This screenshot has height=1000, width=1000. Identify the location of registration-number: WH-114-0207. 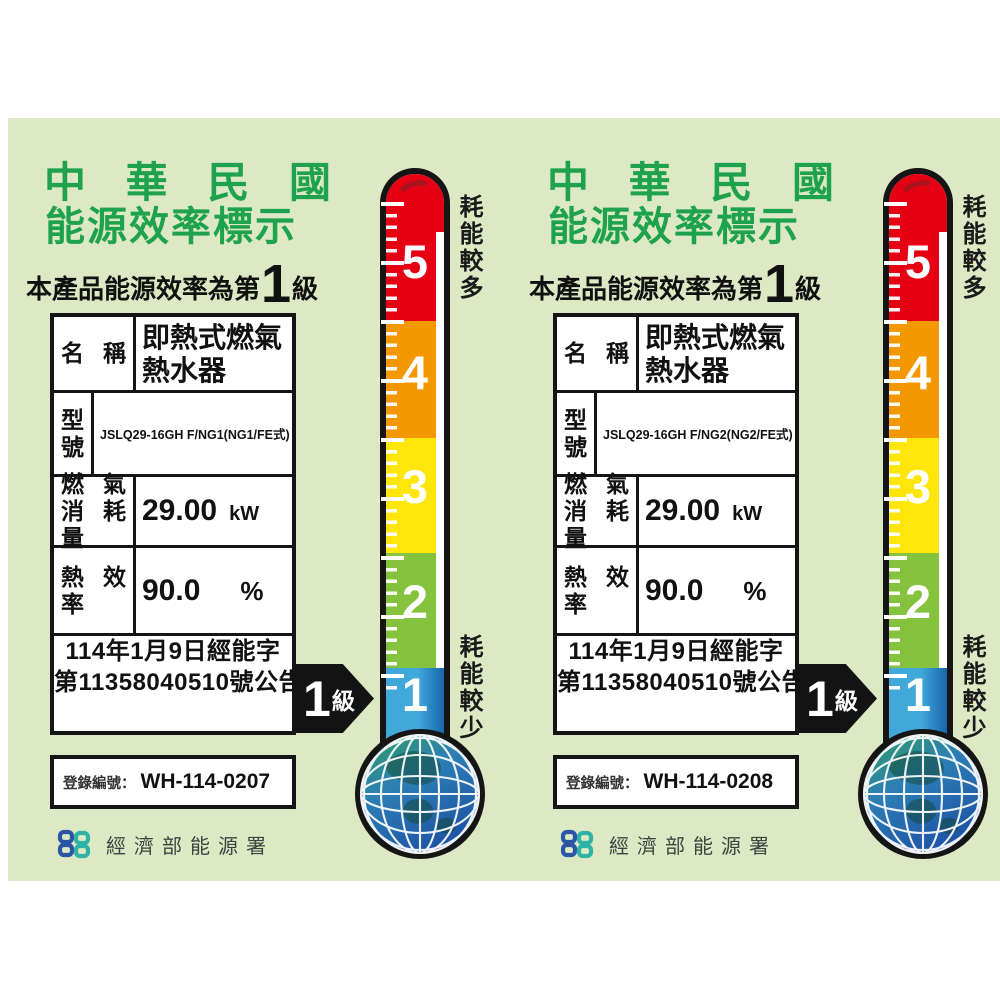
(205, 781).